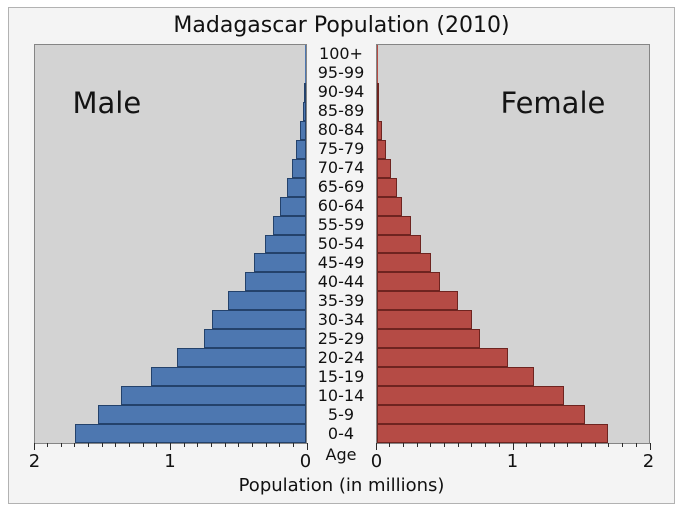 This screenshot has width=683, height=512. Describe the element at coordinates (341, 434) in the screenshot. I see `age-group-label: 0-4` at that location.